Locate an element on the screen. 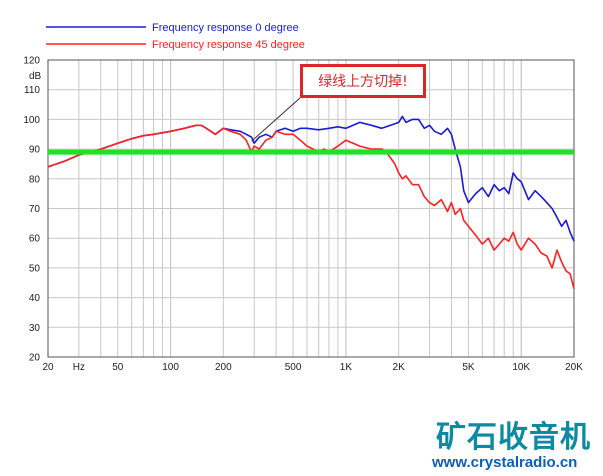 This screenshot has width=603, height=476. y-tick-label: 60 is located at coordinates (35, 239).